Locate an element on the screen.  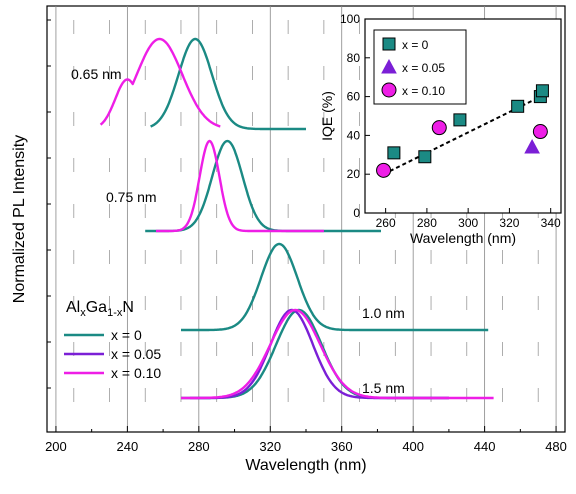
legend-label: x = 0 is located at coordinates (126, 335).